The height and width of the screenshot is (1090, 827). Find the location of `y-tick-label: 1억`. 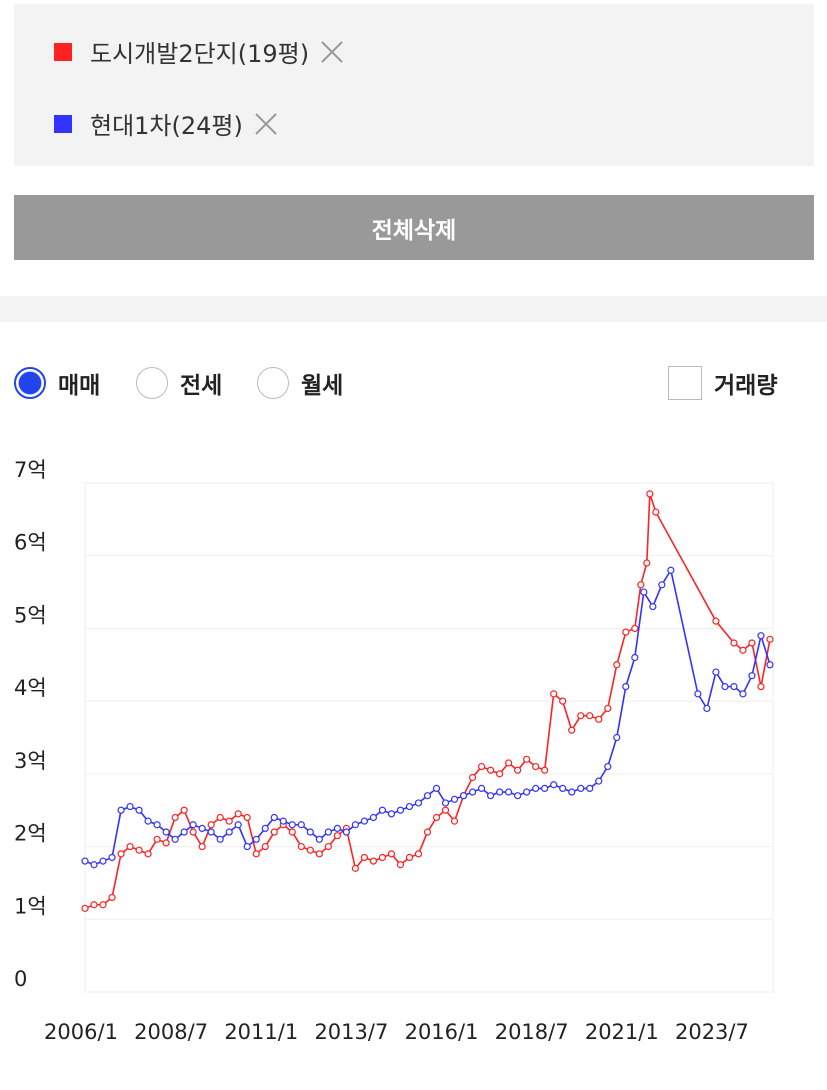

y-tick-label: 1억 is located at coordinates (30, 906).